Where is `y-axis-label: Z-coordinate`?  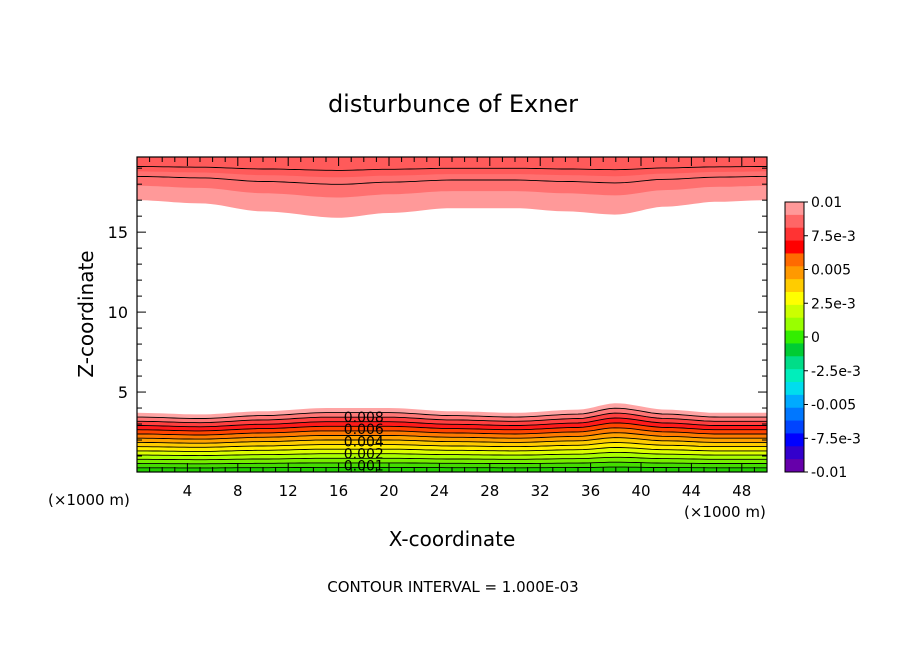 y-axis-label: Z-coordinate is located at coordinates (86, 313).